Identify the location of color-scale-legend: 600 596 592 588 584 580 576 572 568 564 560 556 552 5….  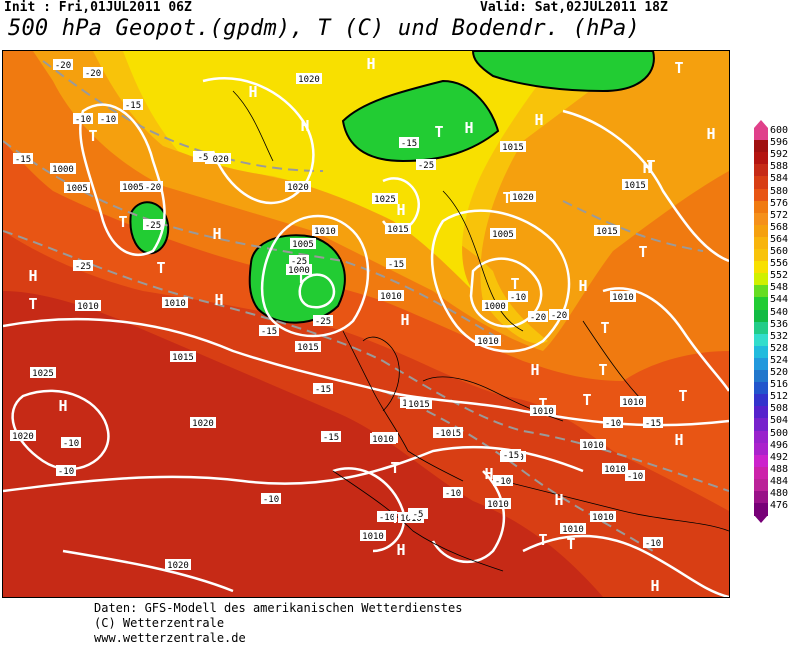
(772, 322).